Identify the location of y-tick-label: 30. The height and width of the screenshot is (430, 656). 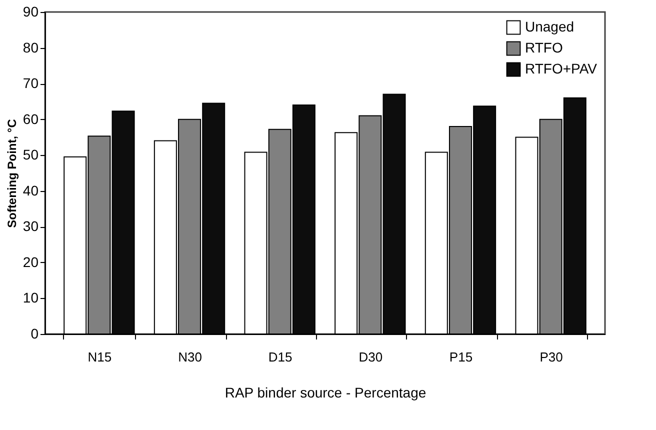
(30, 226).